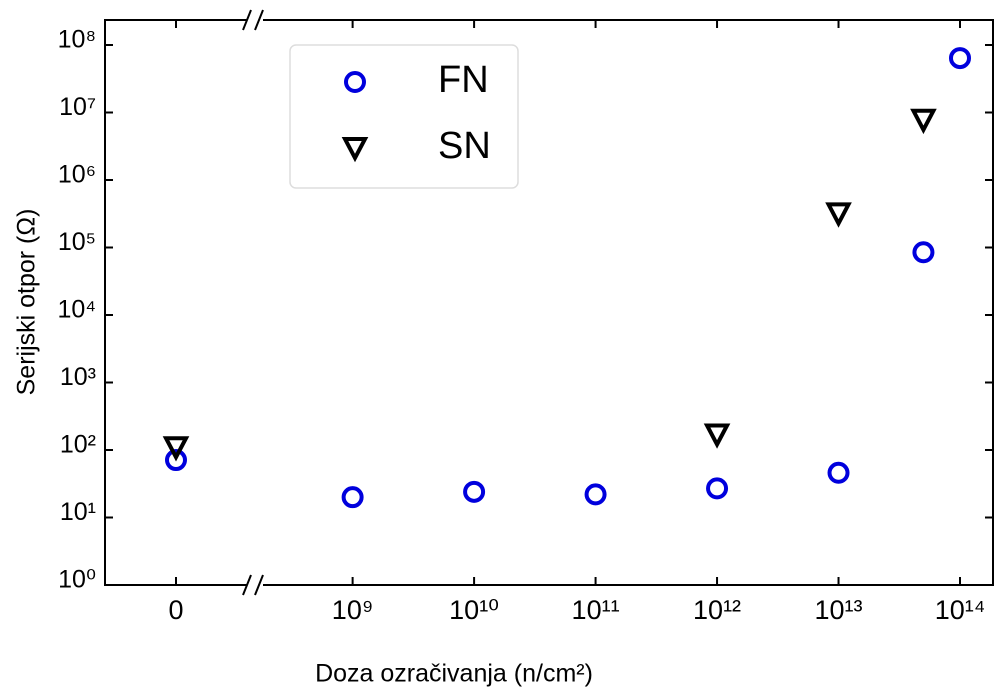  I want to click on y-tick-label: 10², so click(78, 445).